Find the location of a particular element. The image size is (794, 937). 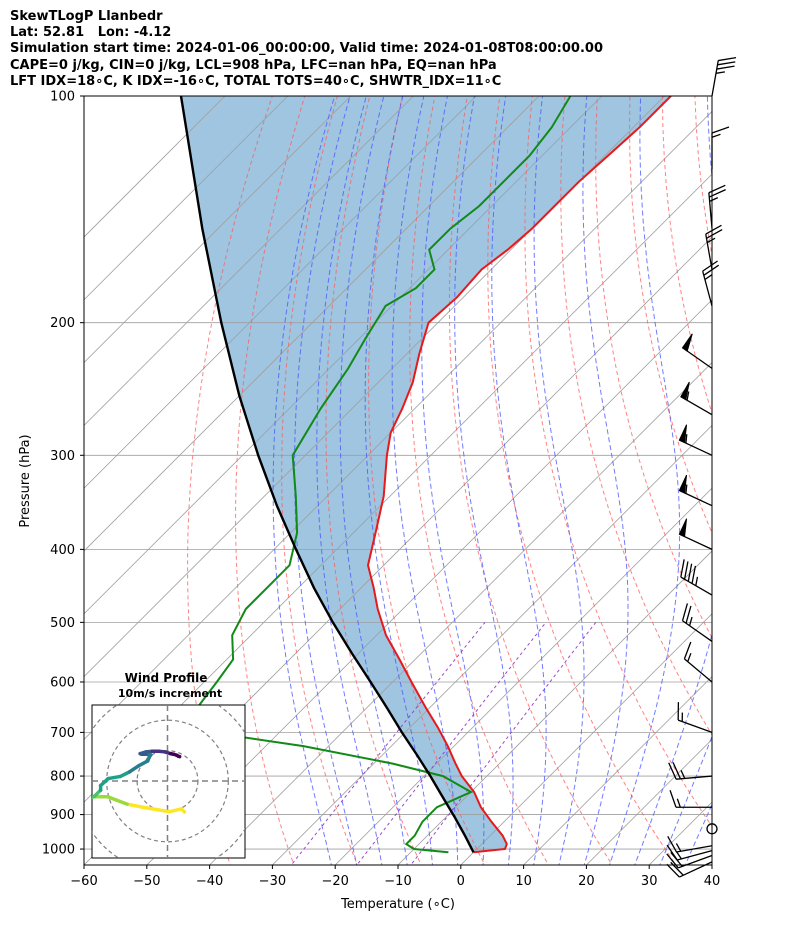

y-tick-label: 300 is located at coordinates (62, 456).